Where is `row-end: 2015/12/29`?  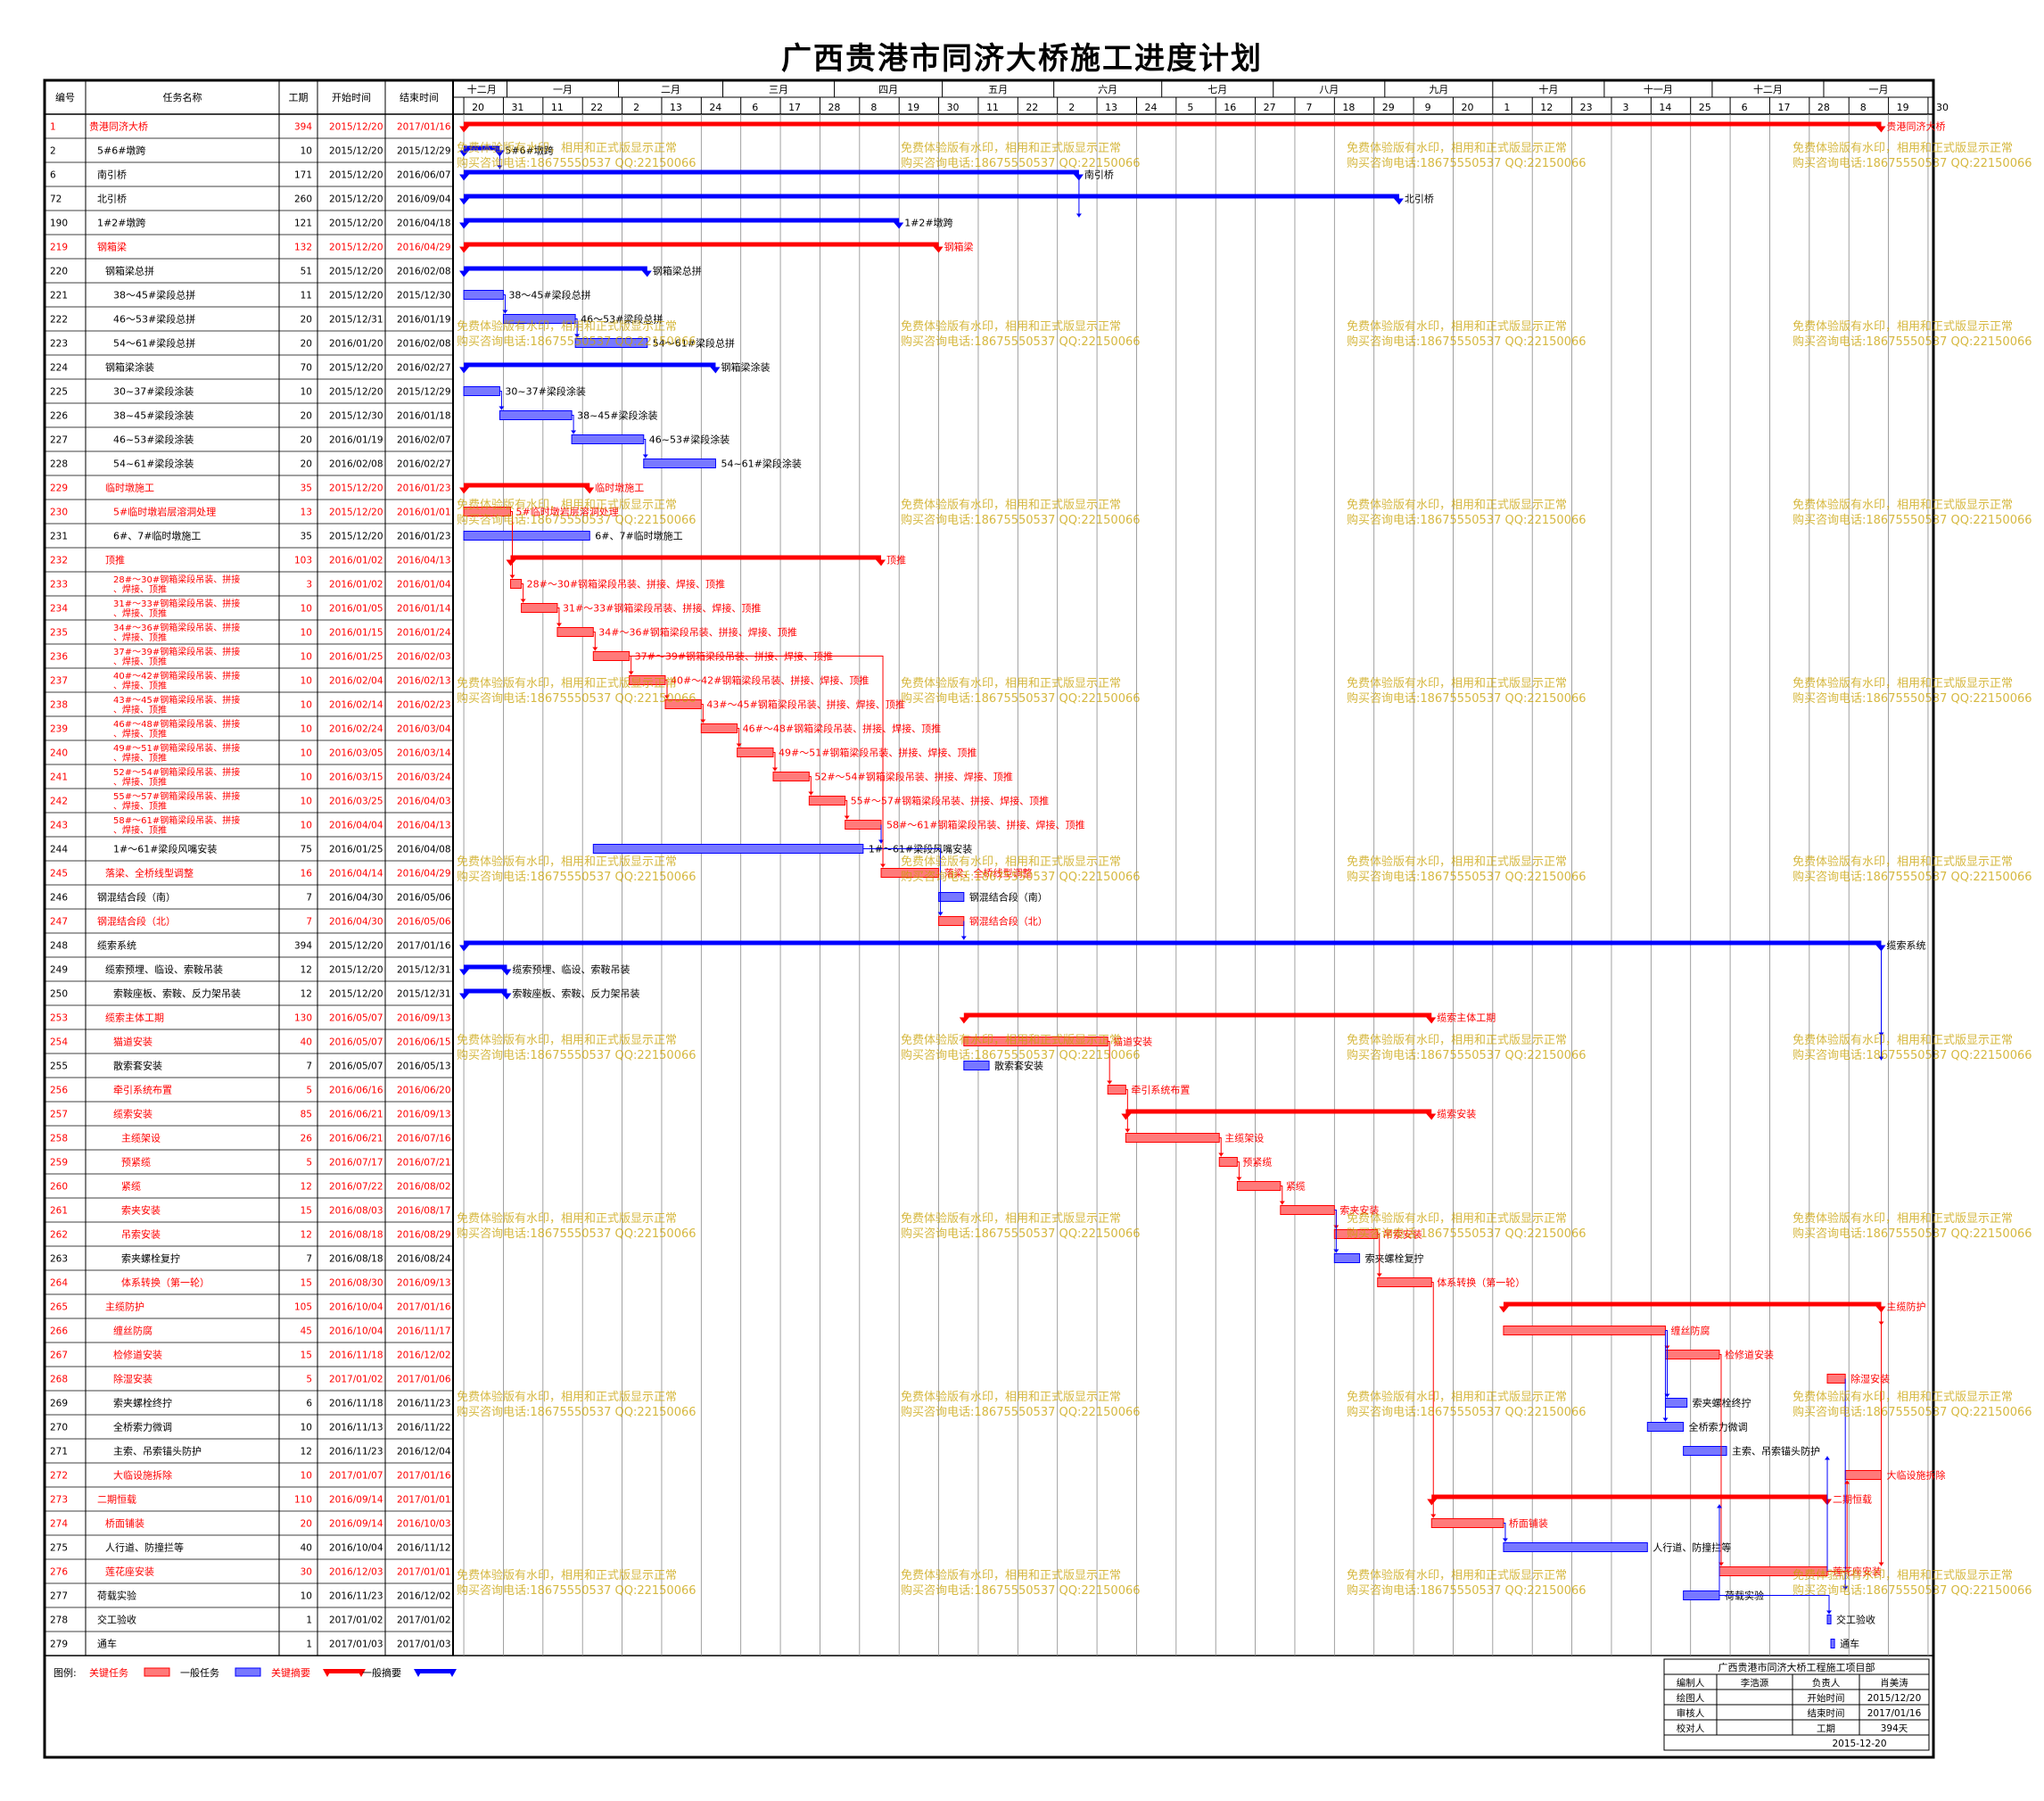 row-end: 2015/12/29 is located at coordinates (424, 151).